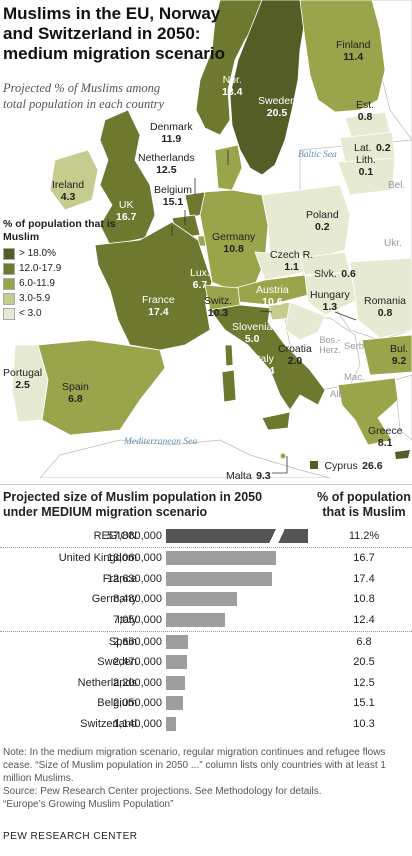 Image resolution: width=412 pixels, height=856 pixels. I want to click on label-serbia: Serb., so click(355, 346).